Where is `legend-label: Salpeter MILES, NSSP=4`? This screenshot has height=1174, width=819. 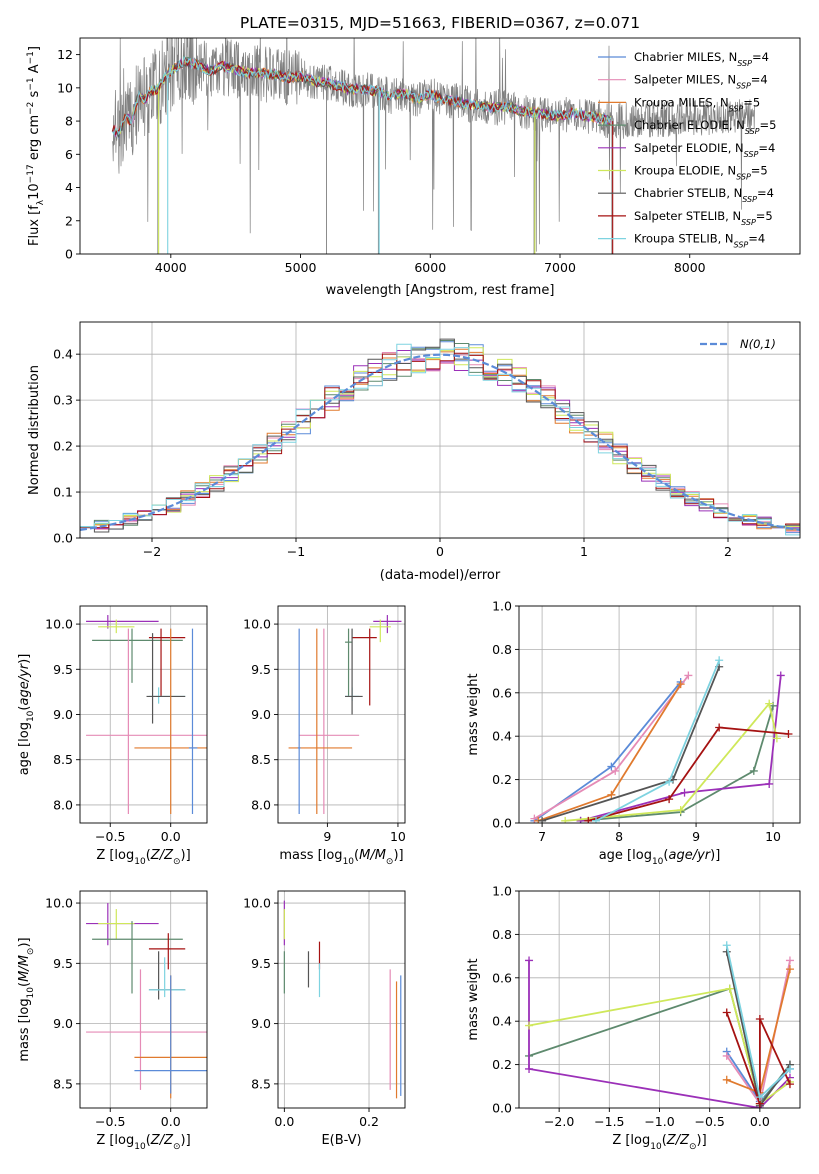 legend-label: Salpeter MILES, NSSP=4 is located at coordinates (701, 82).